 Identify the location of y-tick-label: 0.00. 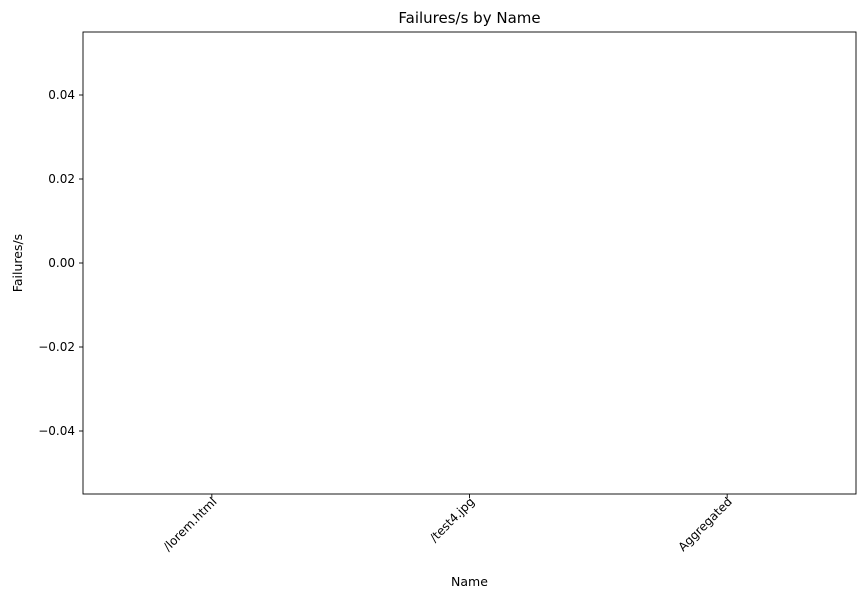
(61, 263).